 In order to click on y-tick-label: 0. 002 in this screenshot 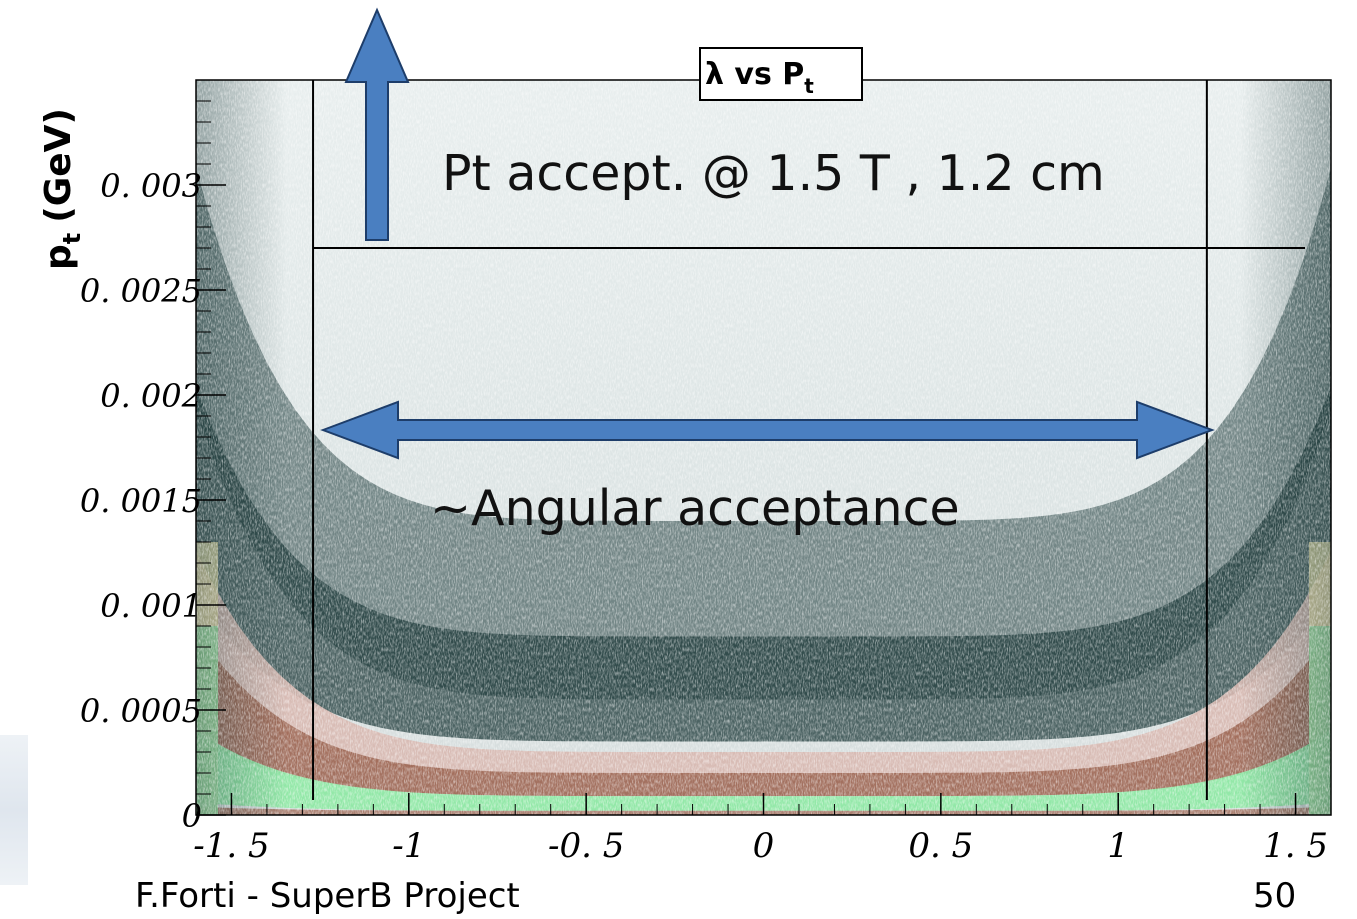, I will do `click(151, 396)`.